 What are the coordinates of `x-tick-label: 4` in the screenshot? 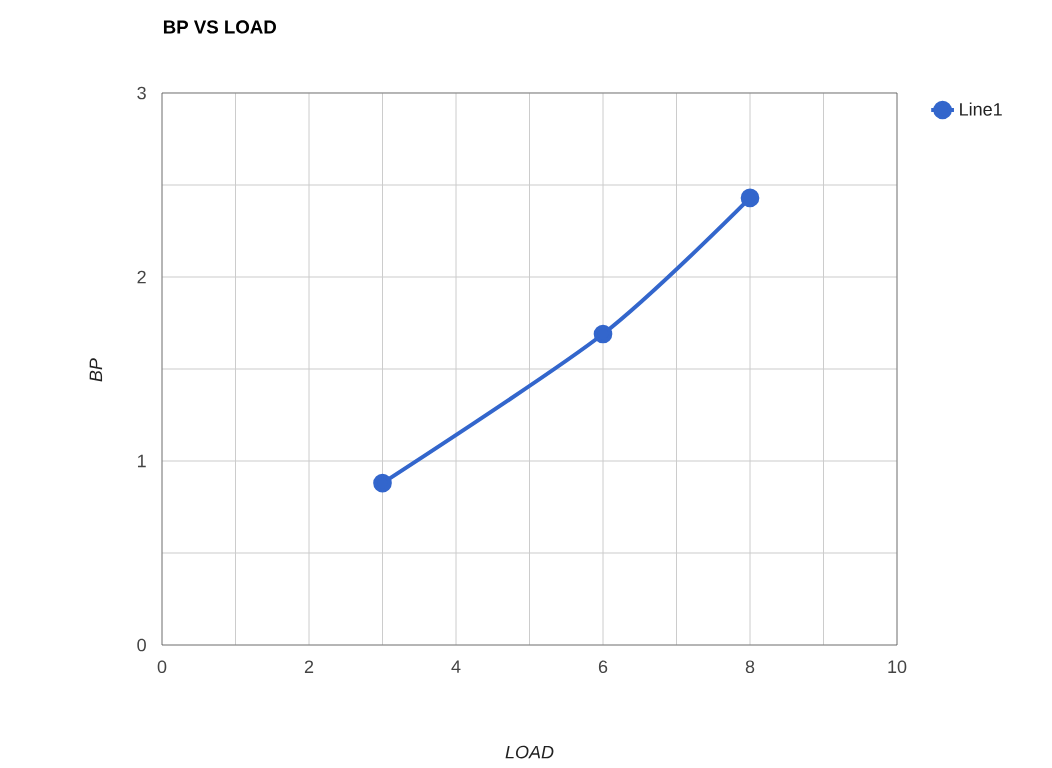 It's located at (456, 666).